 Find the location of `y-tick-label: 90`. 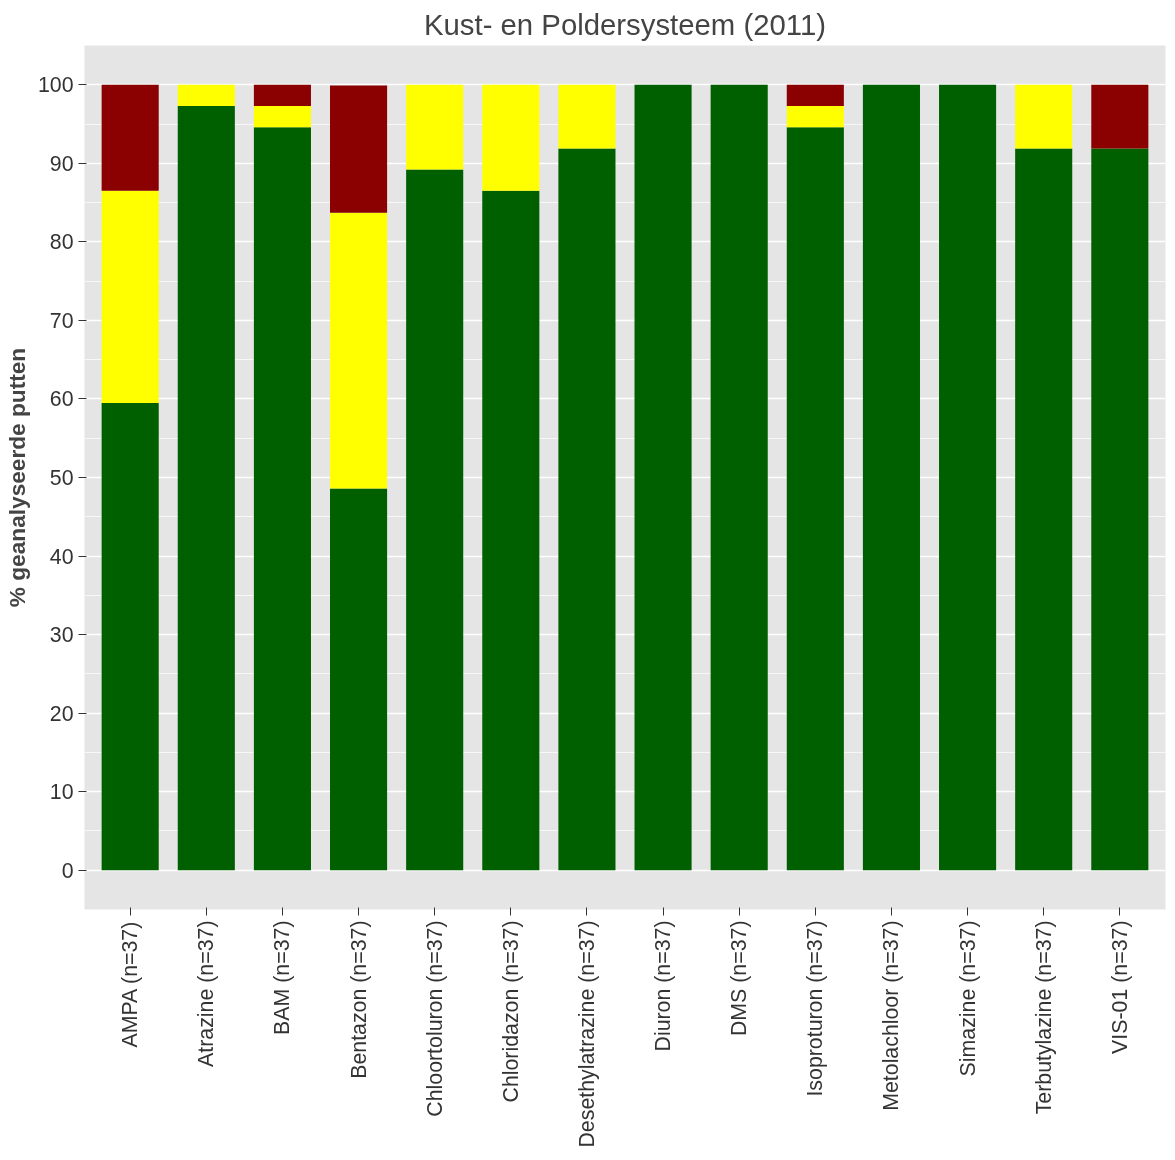

y-tick-label: 90 is located at coordinates (61, 163).